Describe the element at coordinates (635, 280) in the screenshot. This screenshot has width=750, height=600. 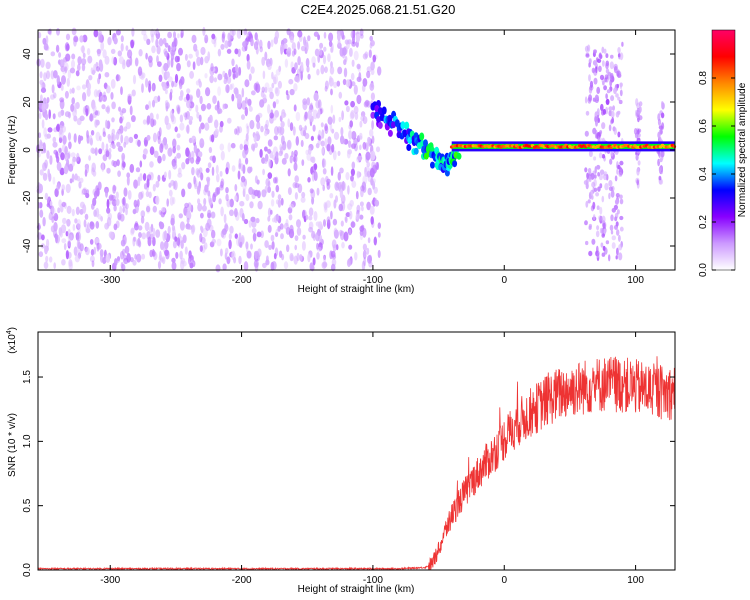
I see `x-tick-label: 100` at that location.